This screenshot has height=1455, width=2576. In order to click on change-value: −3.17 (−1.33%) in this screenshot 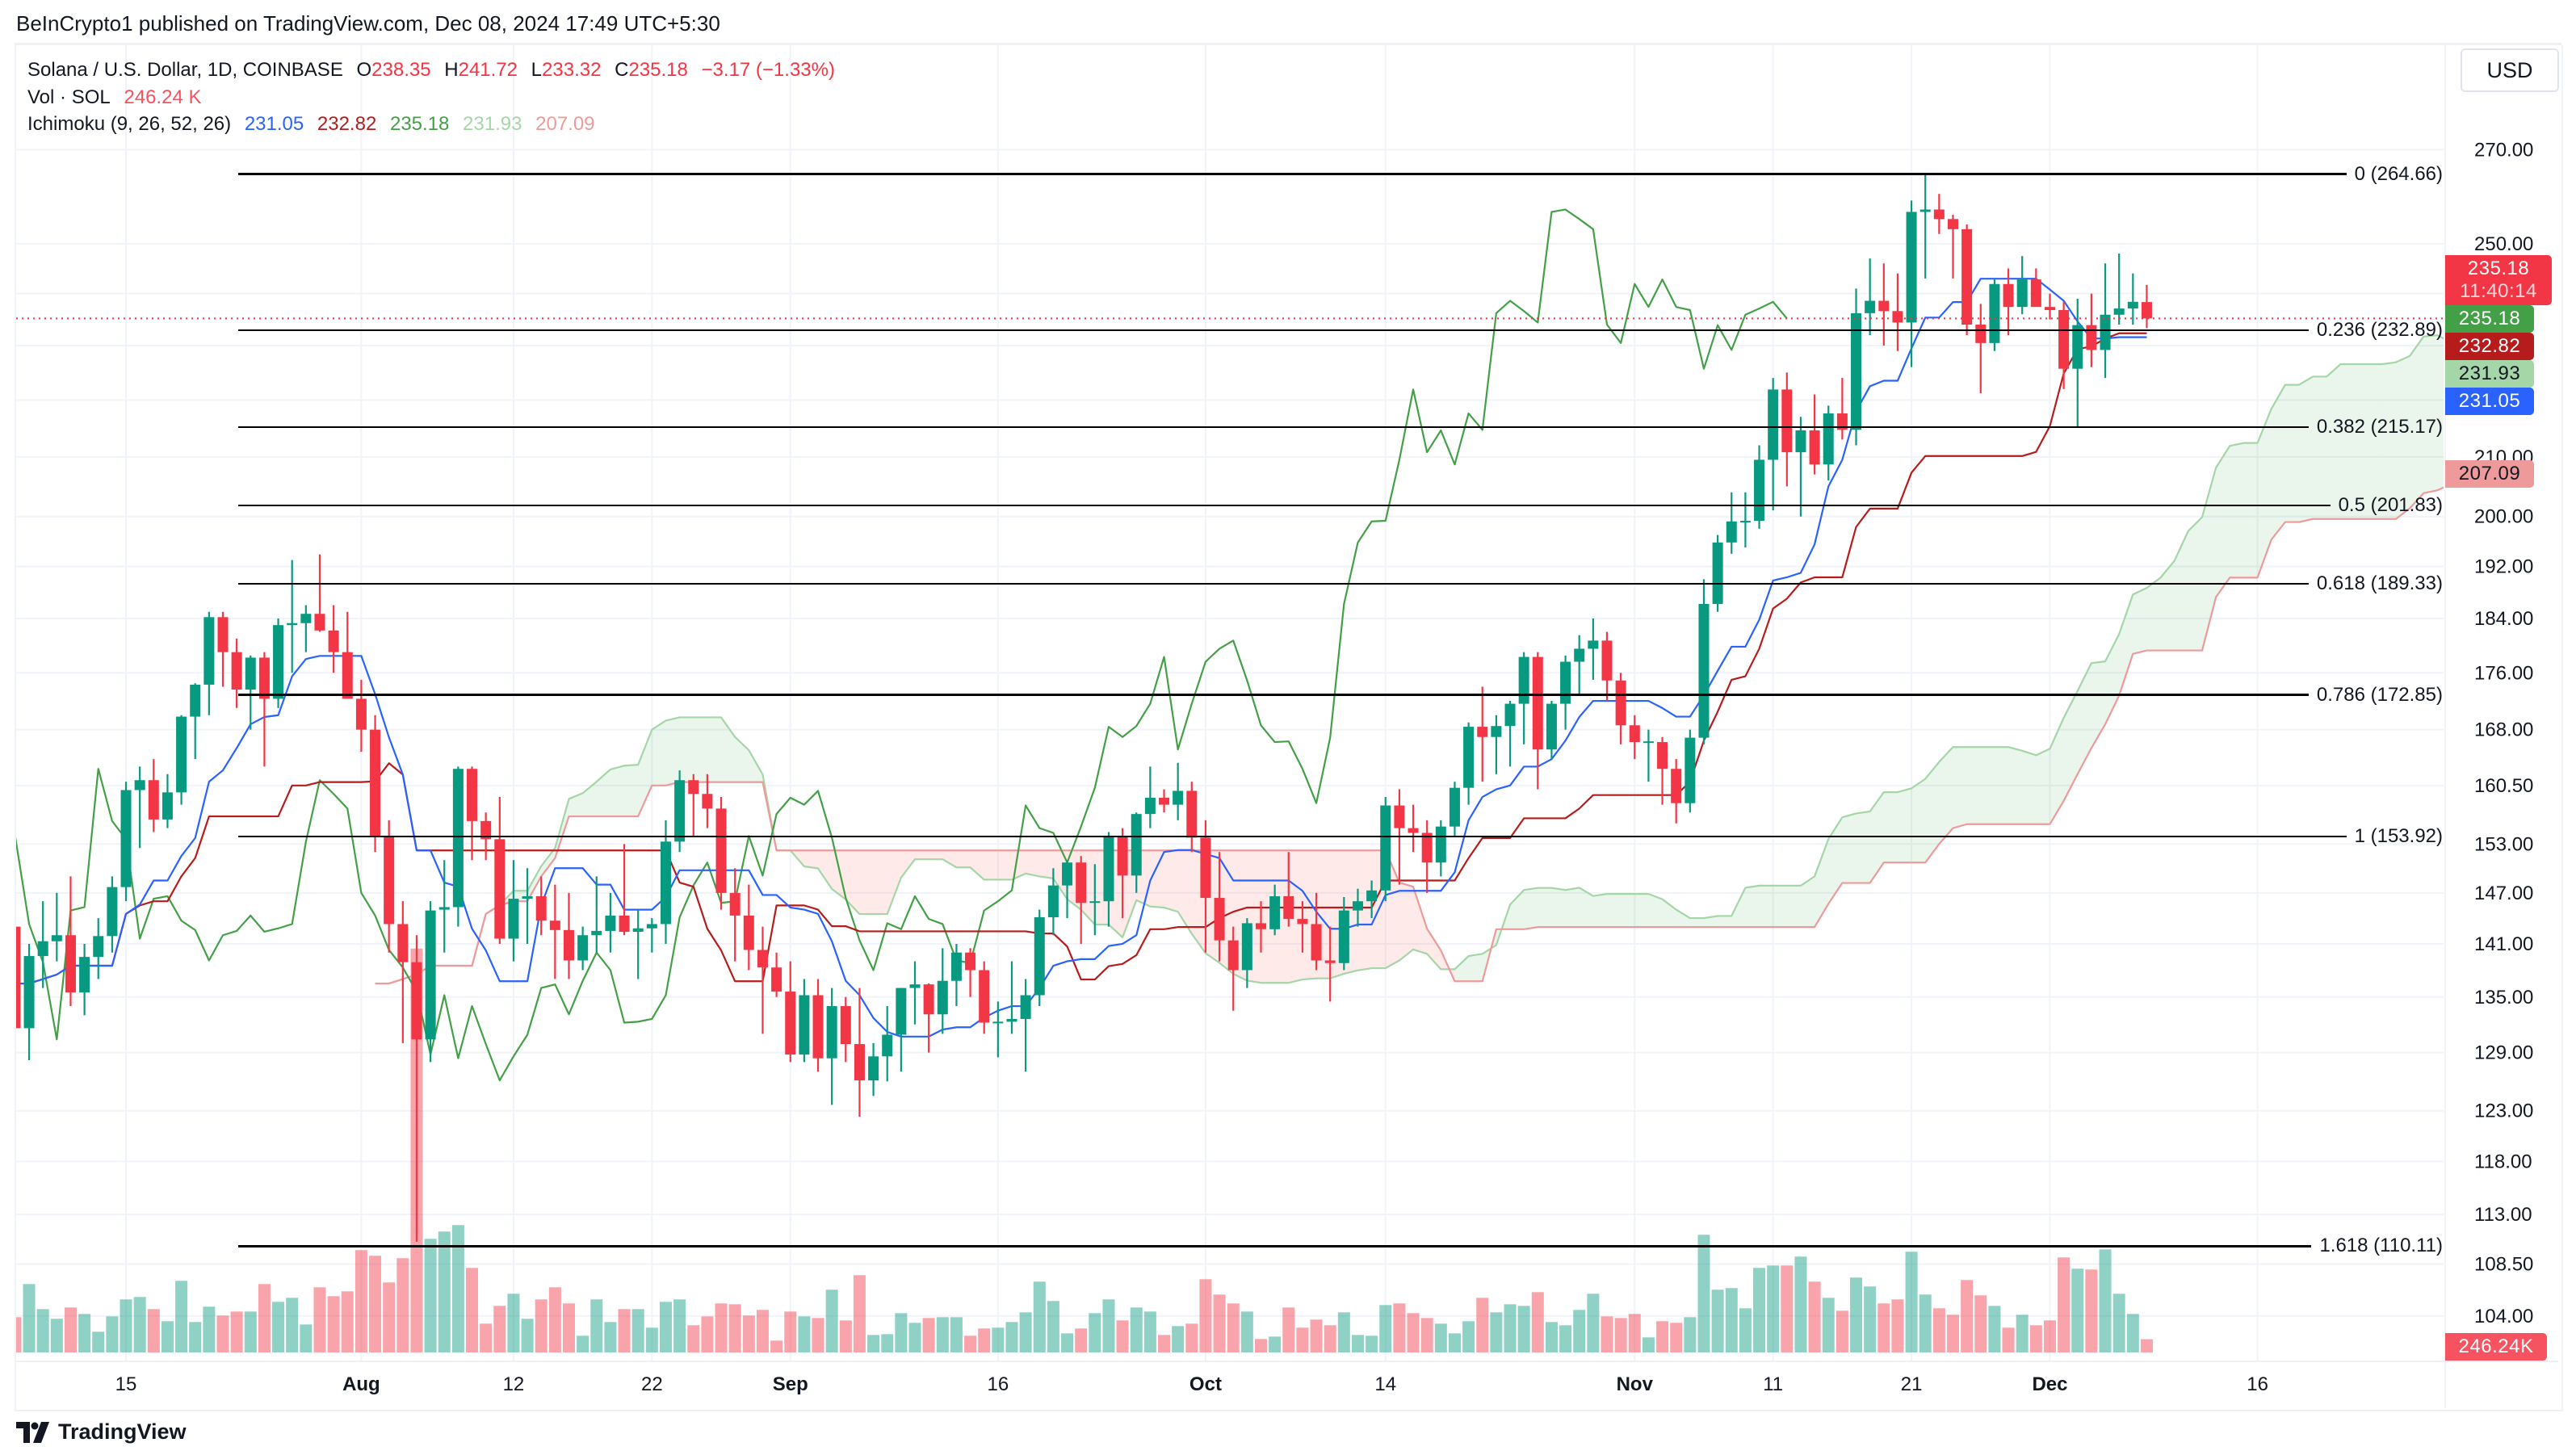, I will do `click(768, 70)`.